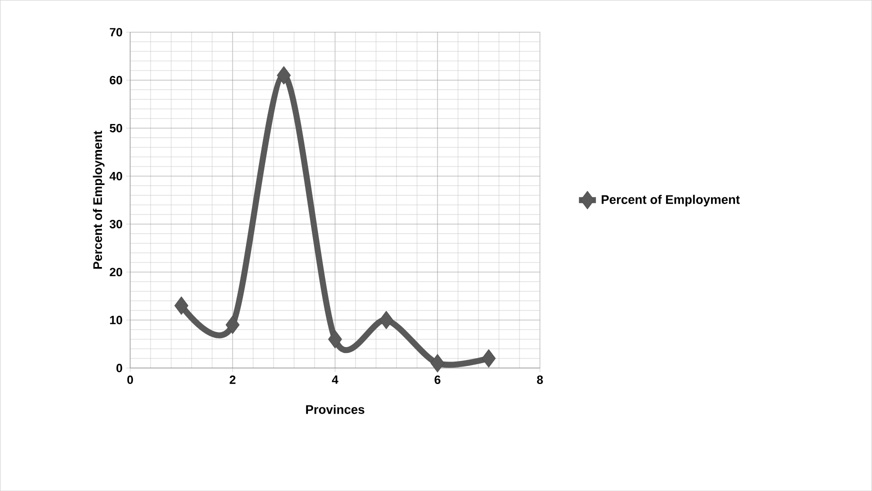  Describe the element at coordinates (540, 379) in the screenshot. I see `x-tick-label: 8` at that location.